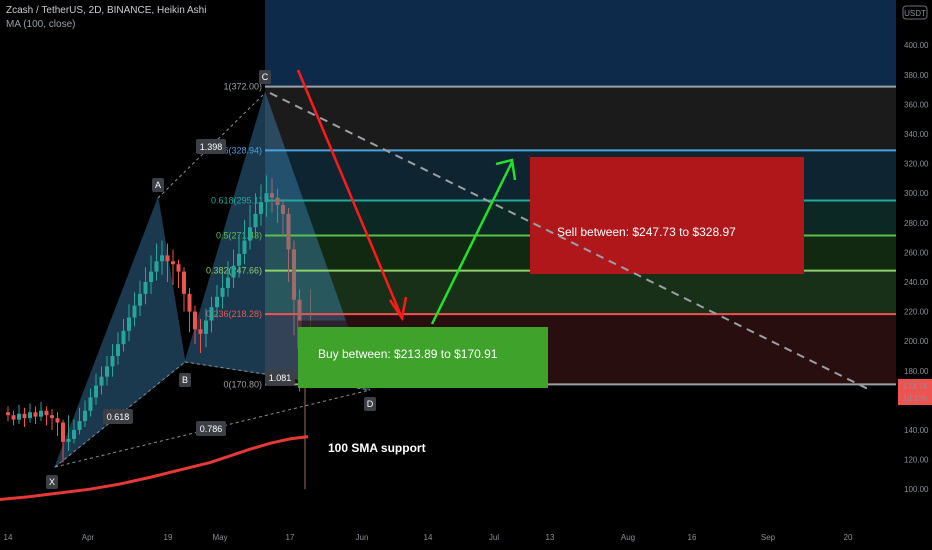 This screenshot has width=932, height=550. Describe the element at coordinates (916, 460) in the screenshot. I see `price-tick-label: 120.00` at that location.